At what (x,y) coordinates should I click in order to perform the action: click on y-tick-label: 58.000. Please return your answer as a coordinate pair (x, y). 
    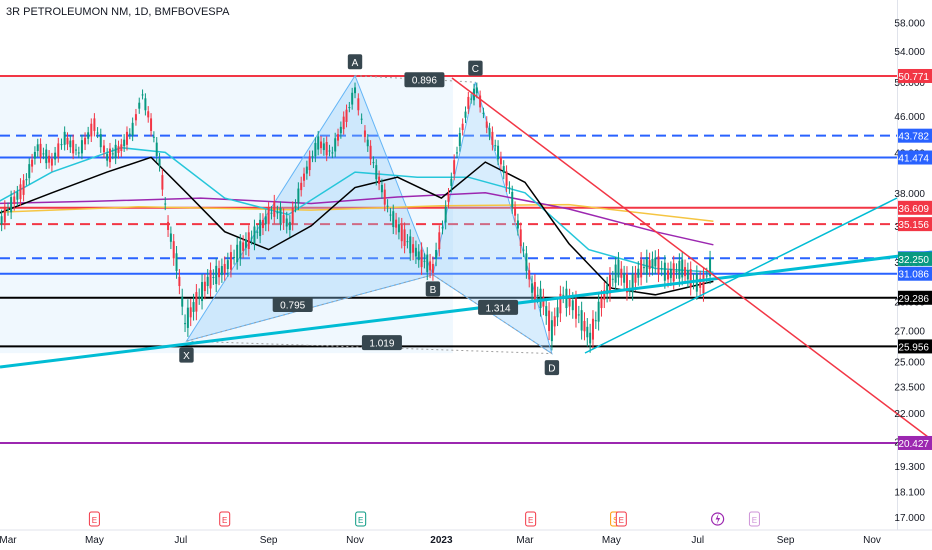
    Looking at the image, I should click on (909, 23).